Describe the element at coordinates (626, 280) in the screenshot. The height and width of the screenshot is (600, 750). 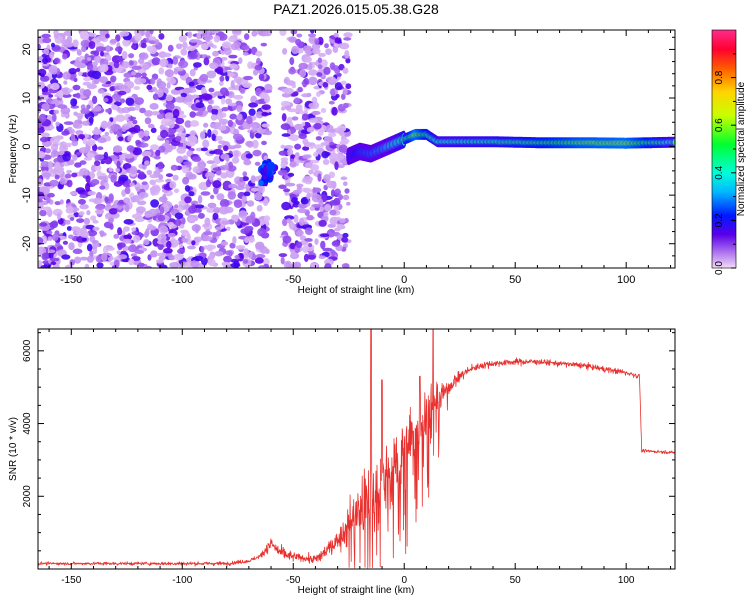
I see `x-tick-label: 100` at that location.